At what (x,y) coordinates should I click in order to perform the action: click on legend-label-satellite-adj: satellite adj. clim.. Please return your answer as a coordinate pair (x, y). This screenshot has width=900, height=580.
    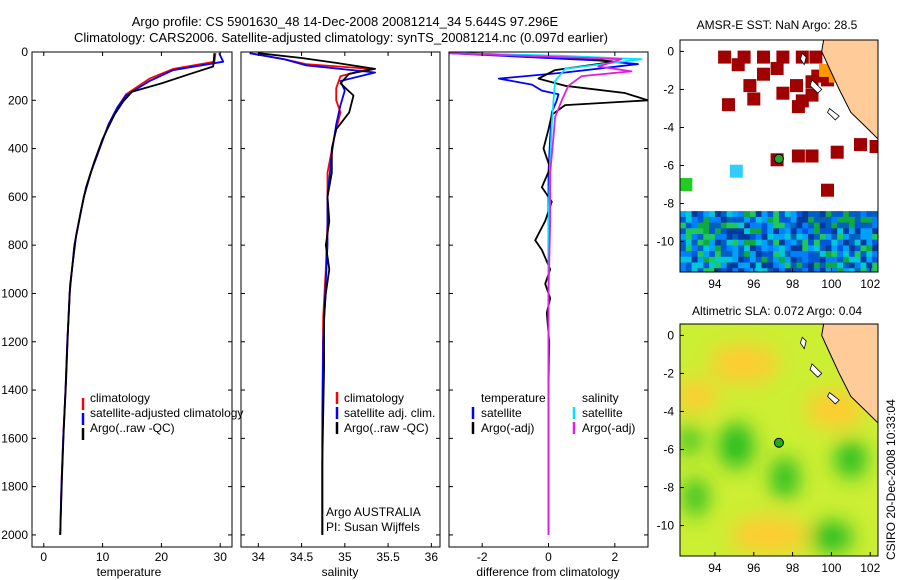
    Looking at the image, I should click on (389, 413).